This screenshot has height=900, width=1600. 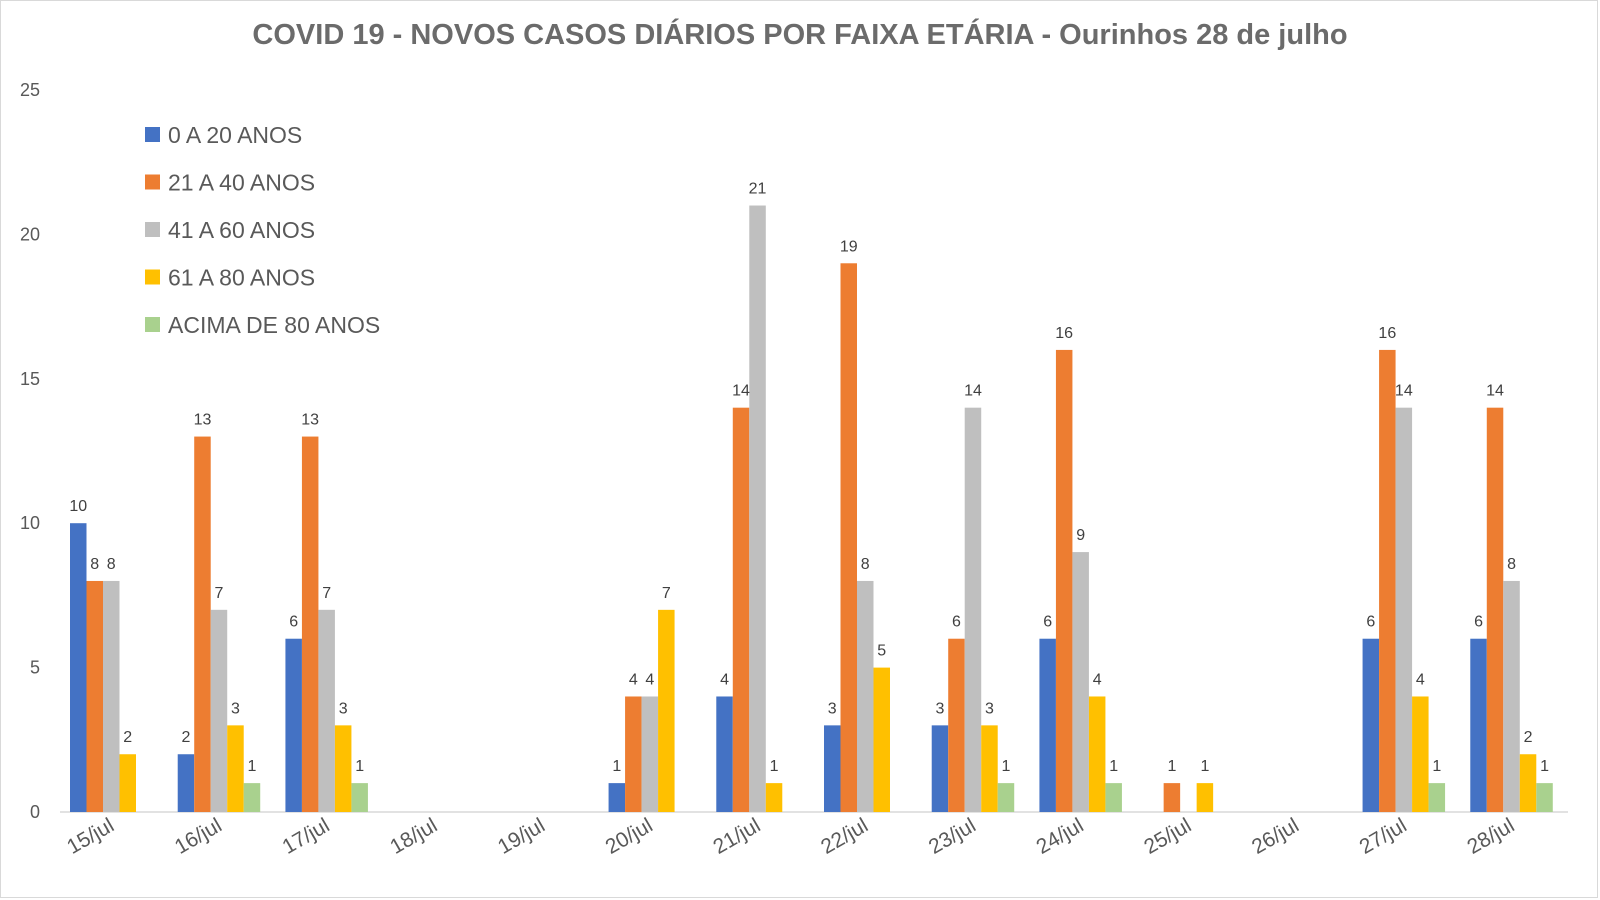 I want to click on x-tick-label: 15/jul, so click(x=90, y=836).